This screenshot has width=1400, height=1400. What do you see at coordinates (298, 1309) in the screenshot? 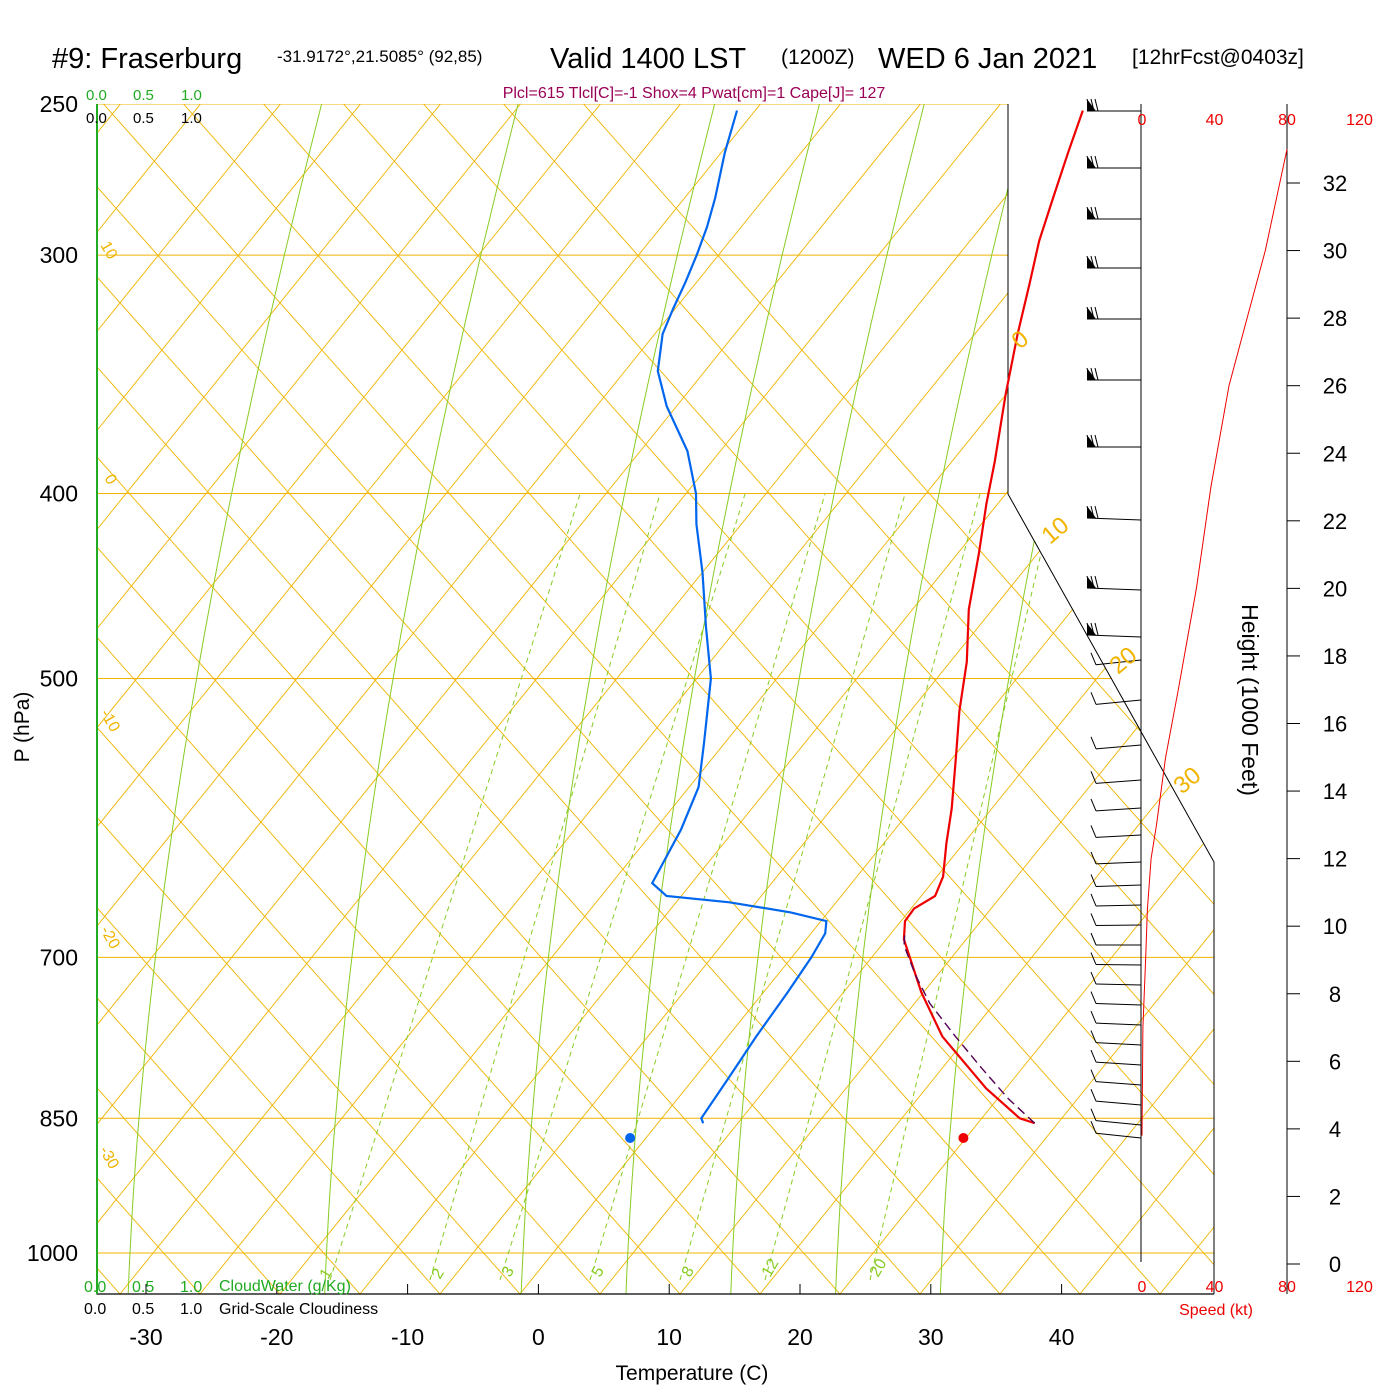
I see `cloudiness-legend: Grid-Scale Cloudiness` at bounding box center [298, 1309].